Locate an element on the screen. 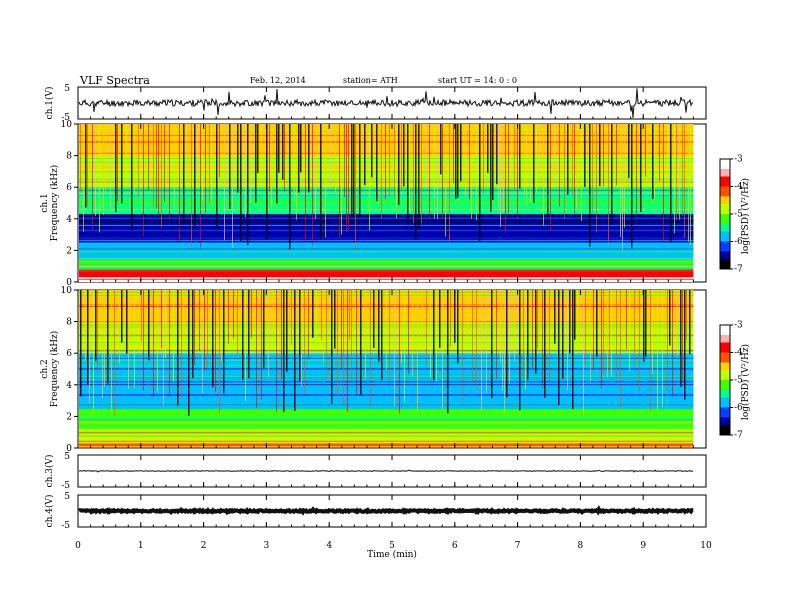 Image resolution: width=792 pixels, height=612 pixels. ch1-spectrogram-colorbar-tick-label: -4 is located at coordinates (738, 187).